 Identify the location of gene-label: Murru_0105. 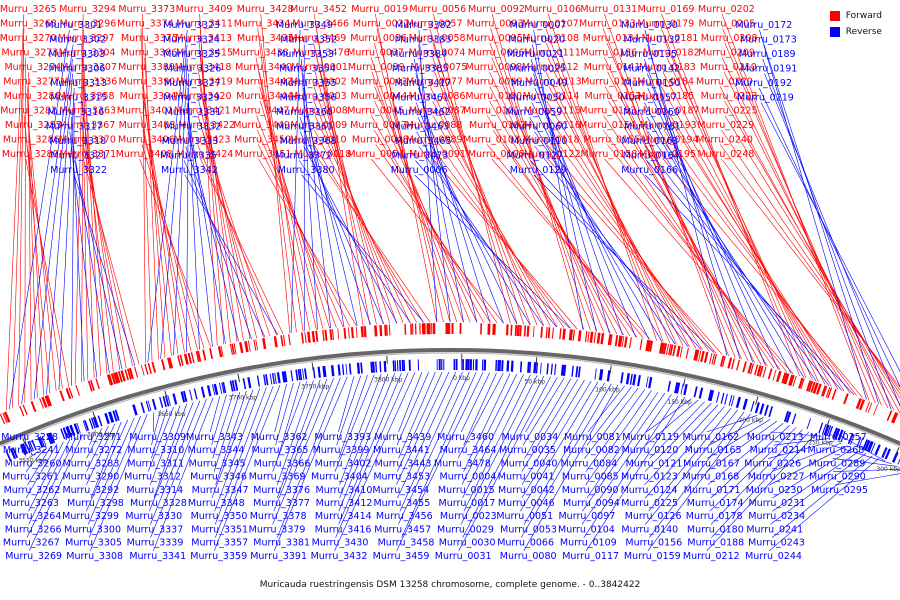
(496, 154).